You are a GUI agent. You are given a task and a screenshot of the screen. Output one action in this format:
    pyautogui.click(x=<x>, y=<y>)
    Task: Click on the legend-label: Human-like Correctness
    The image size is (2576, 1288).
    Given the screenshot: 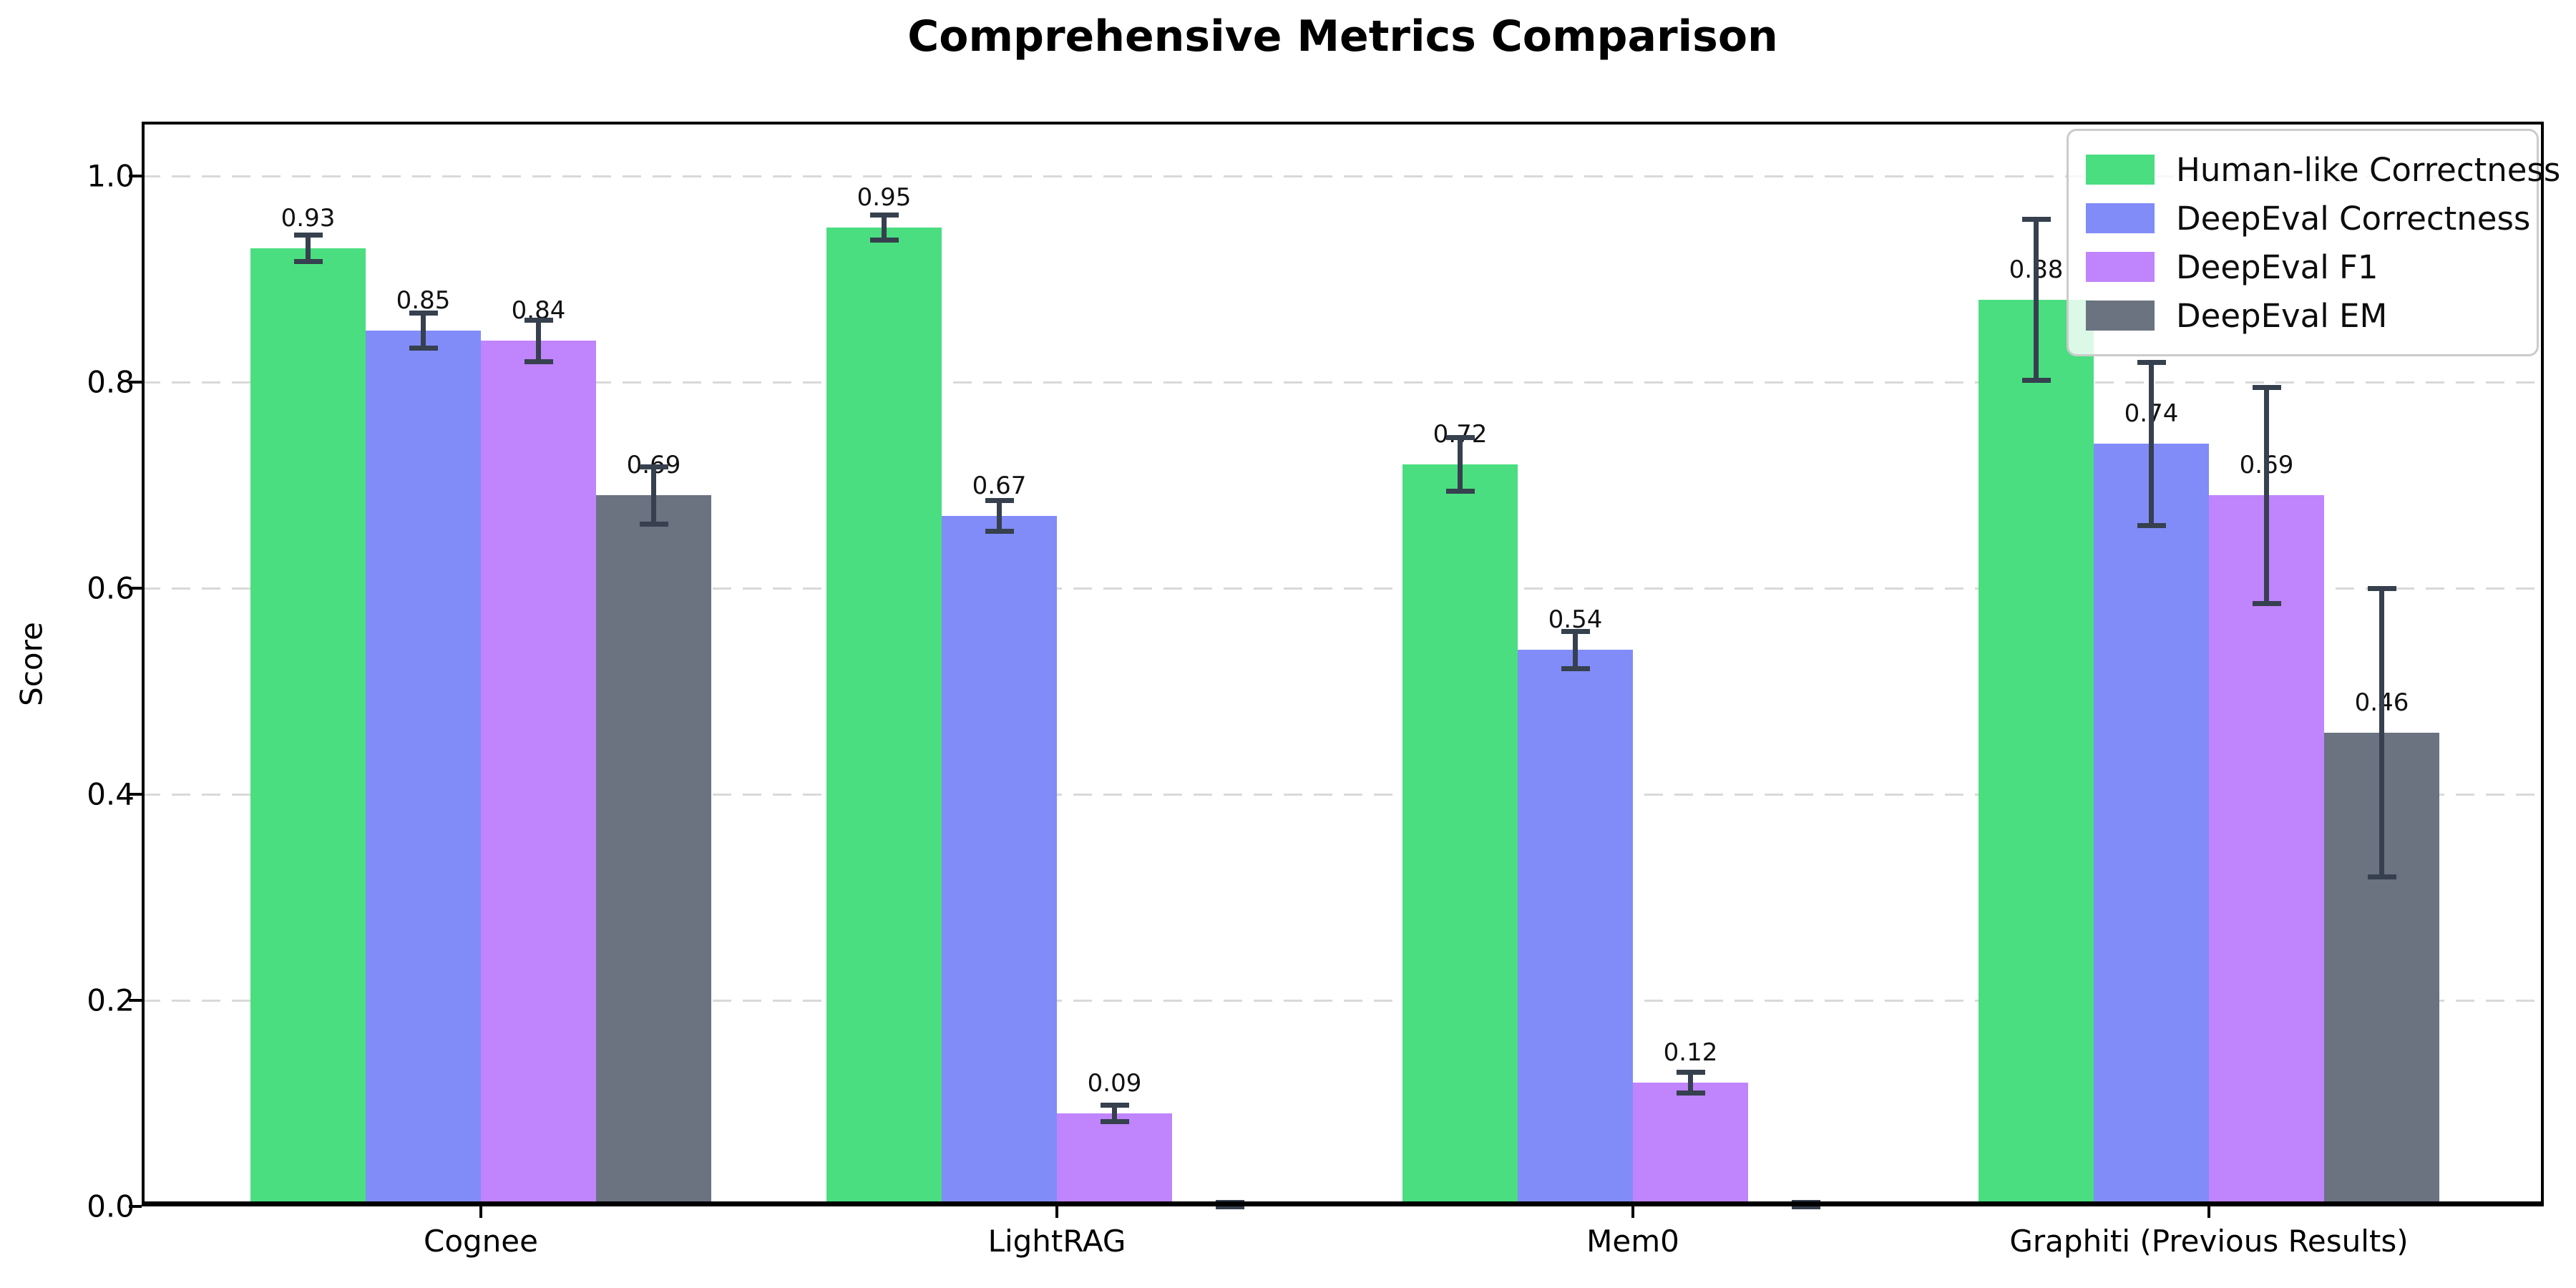 What is the action you would take?
    pyautogui.click(x=2368, y=169)
    